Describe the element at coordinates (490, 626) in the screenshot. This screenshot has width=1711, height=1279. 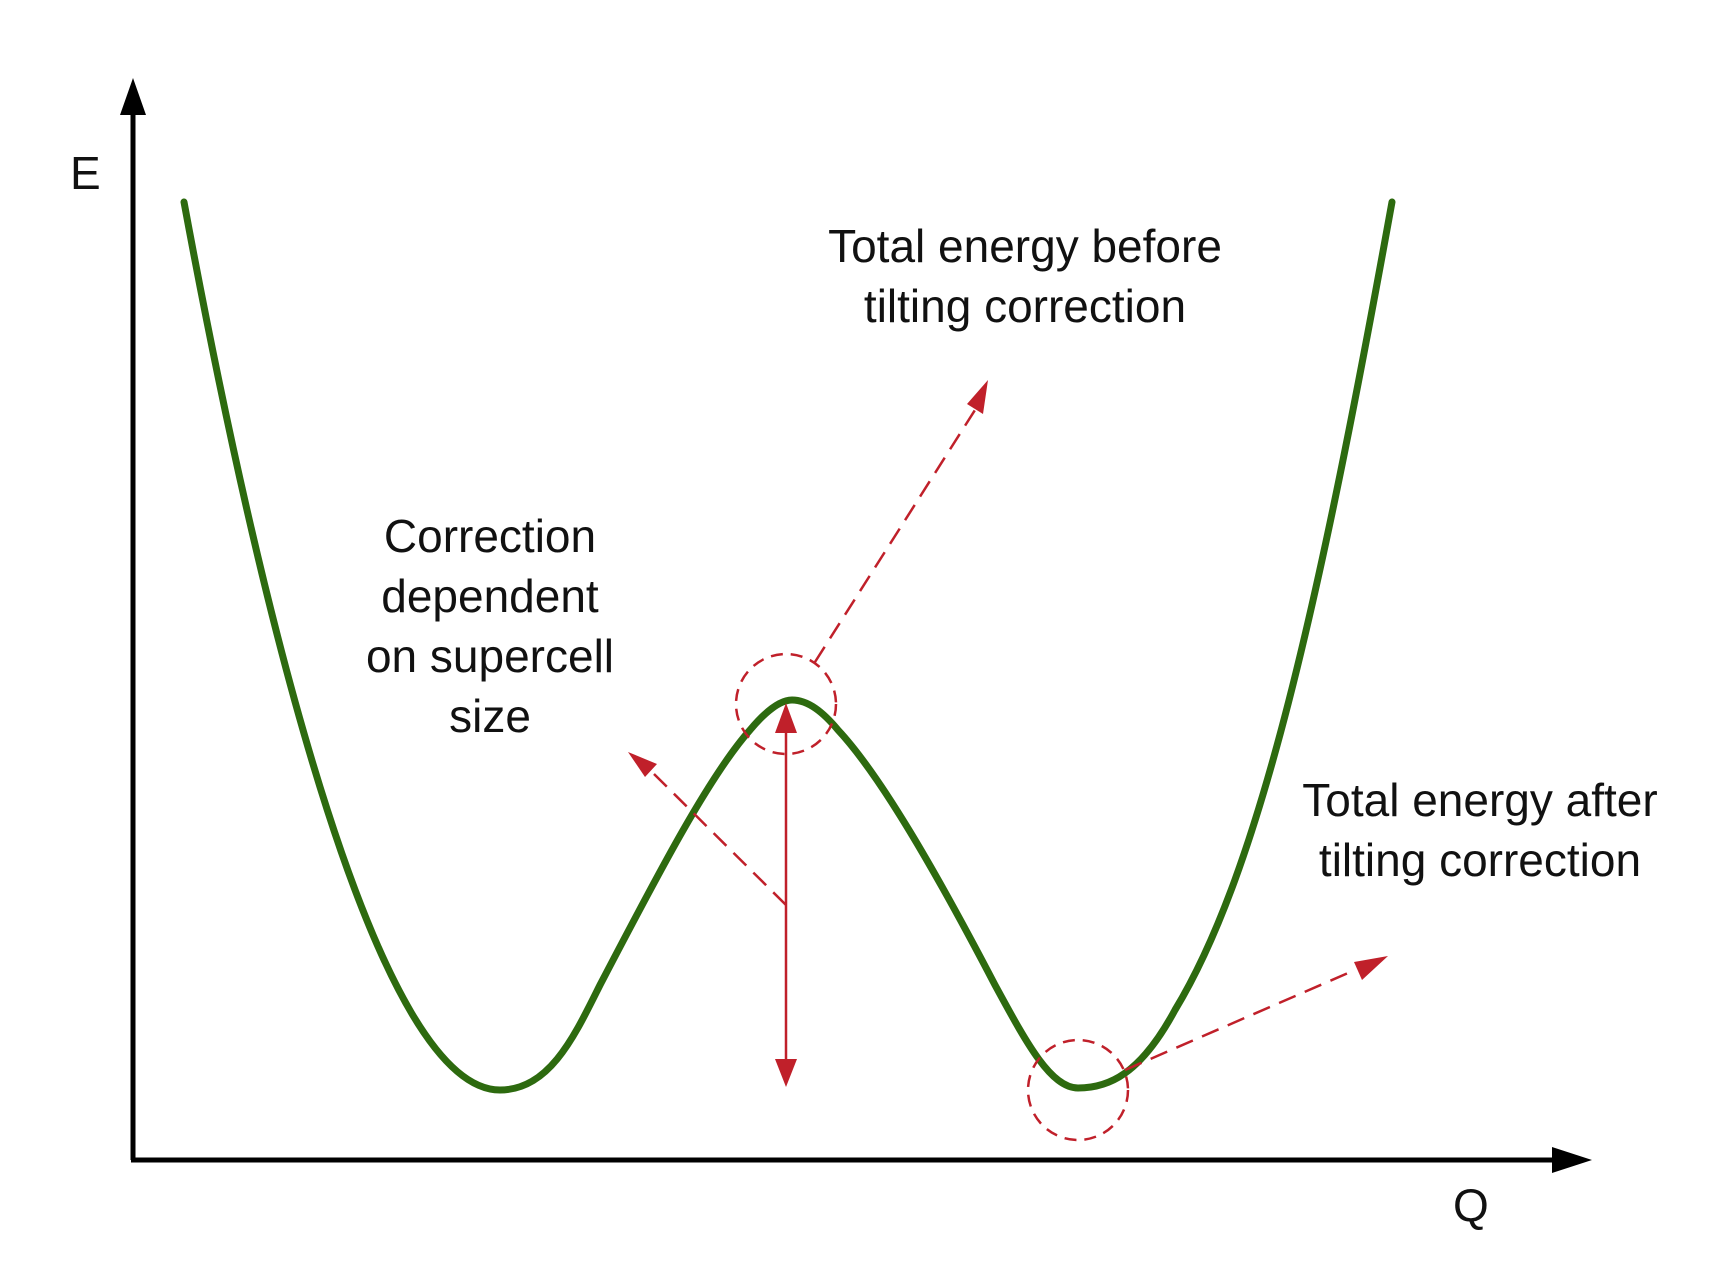
I see `supercell-correction-annotation: Correction dependent on supercell size` at that location.